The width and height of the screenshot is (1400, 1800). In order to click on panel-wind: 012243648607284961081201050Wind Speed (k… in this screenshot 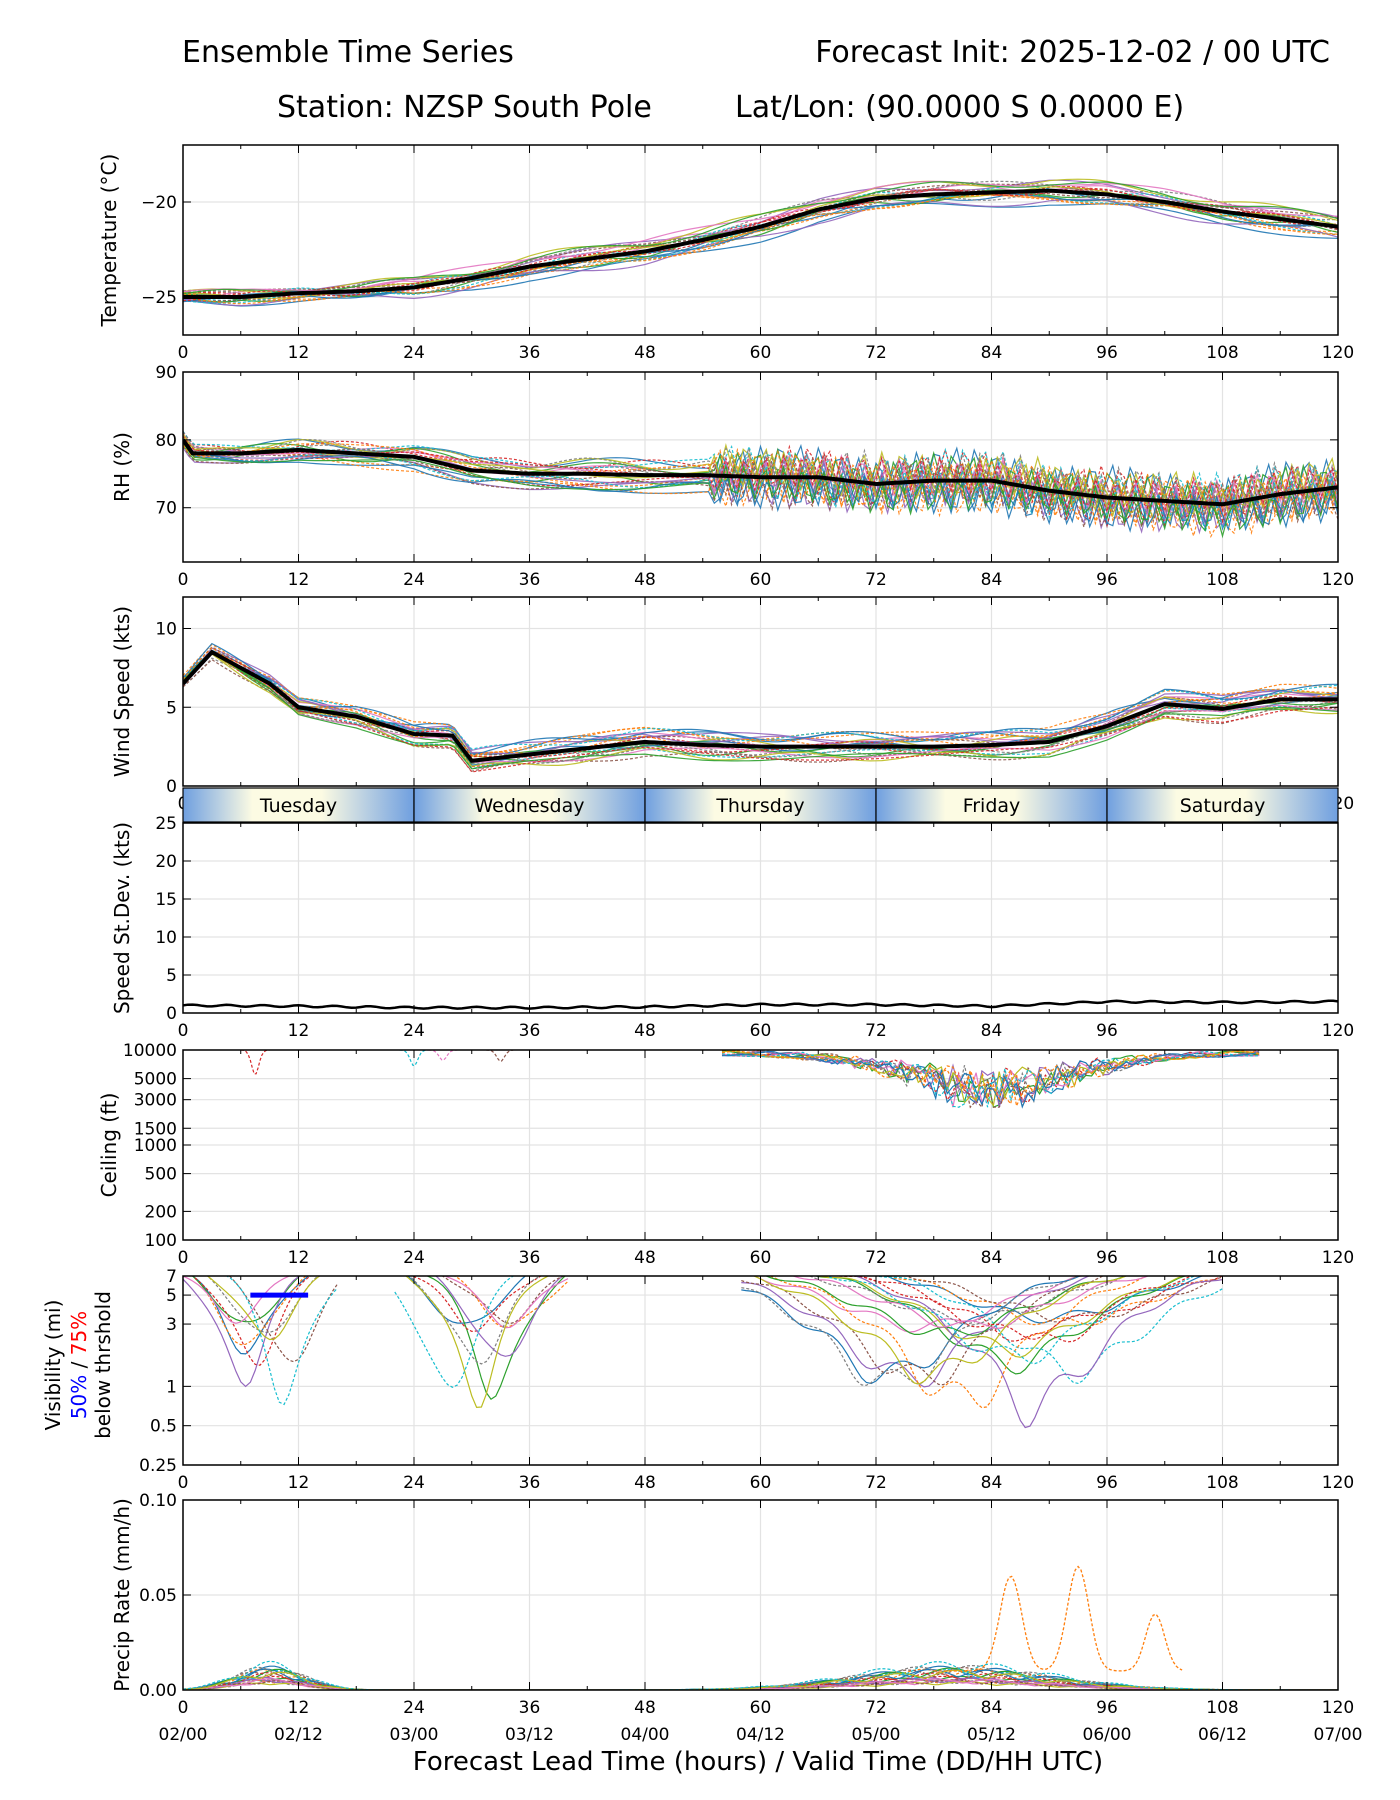, I will do `click(732, 705)`.